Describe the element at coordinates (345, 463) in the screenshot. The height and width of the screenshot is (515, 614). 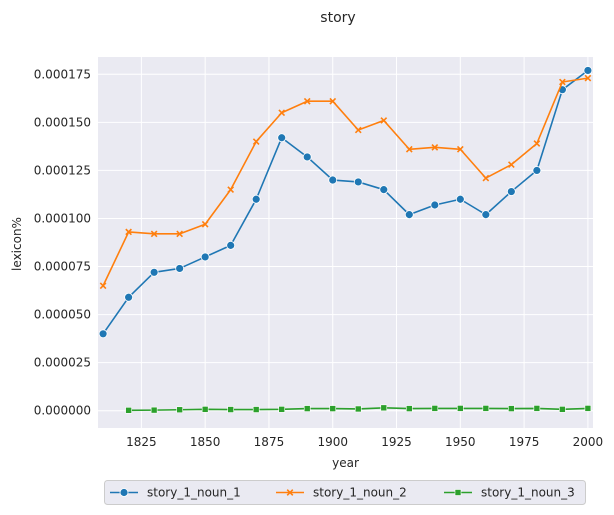
I see `x-axis-label: year` at that location.